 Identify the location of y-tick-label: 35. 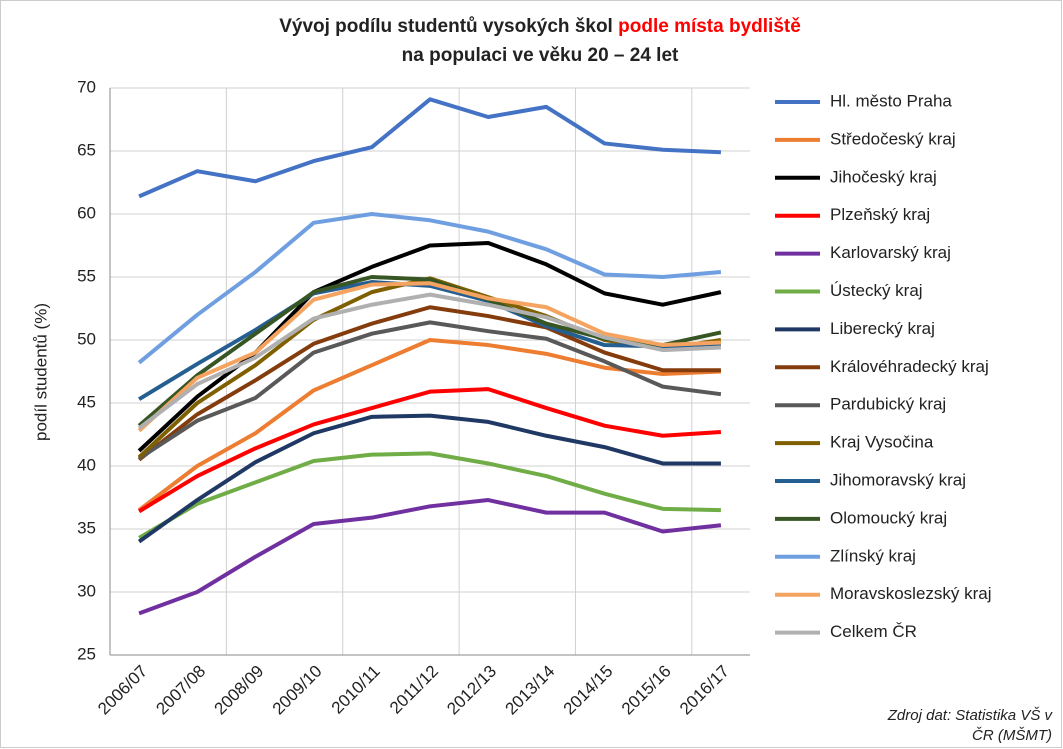
(86, 527).